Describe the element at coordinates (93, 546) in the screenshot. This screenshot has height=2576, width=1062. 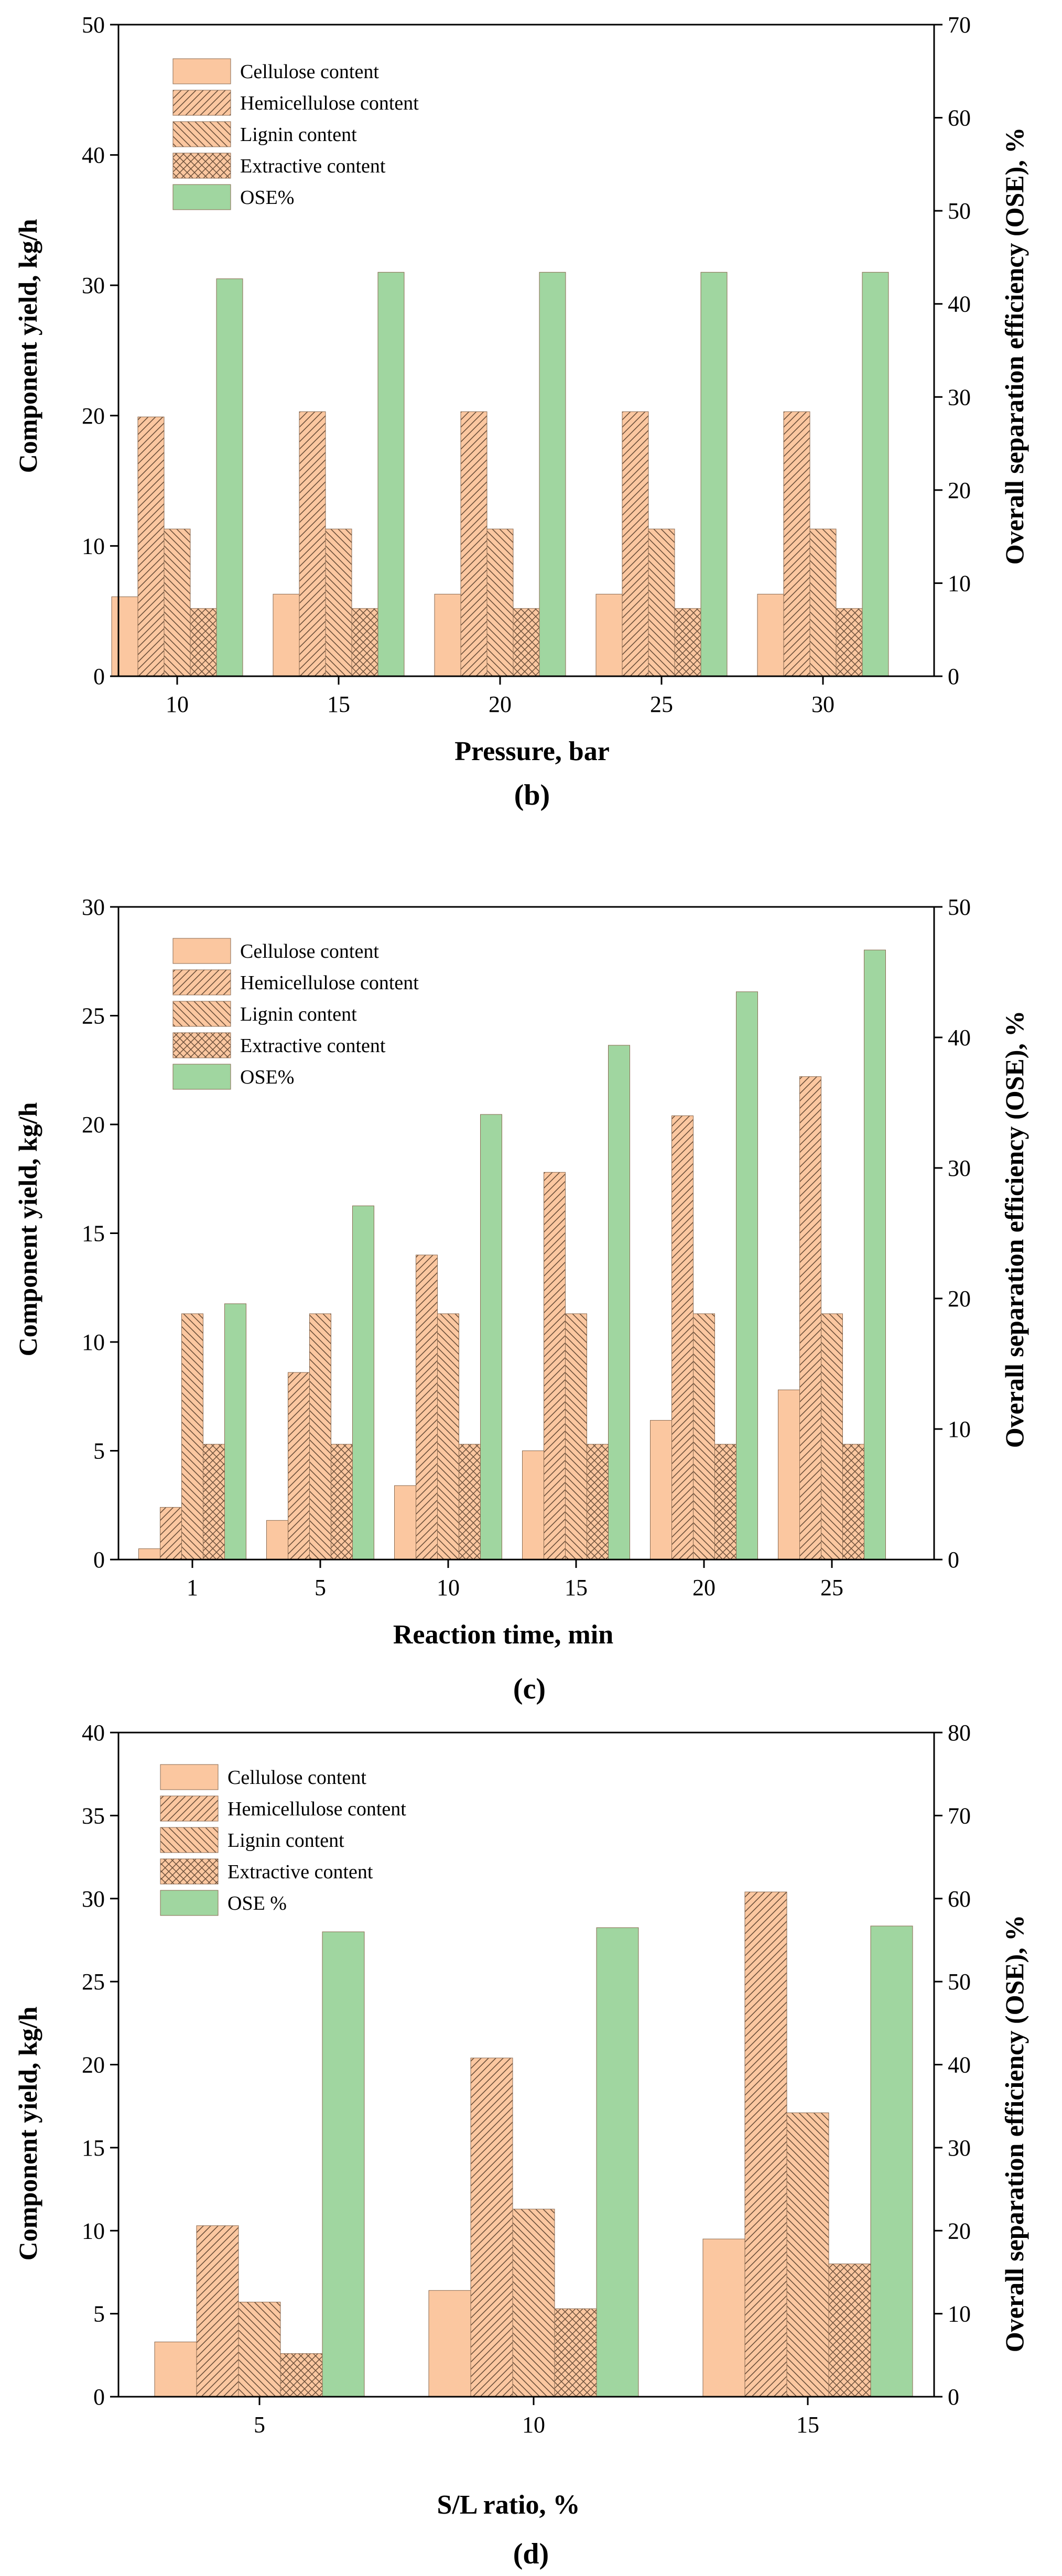
I see `y-tick-label-left: 10` at that location.